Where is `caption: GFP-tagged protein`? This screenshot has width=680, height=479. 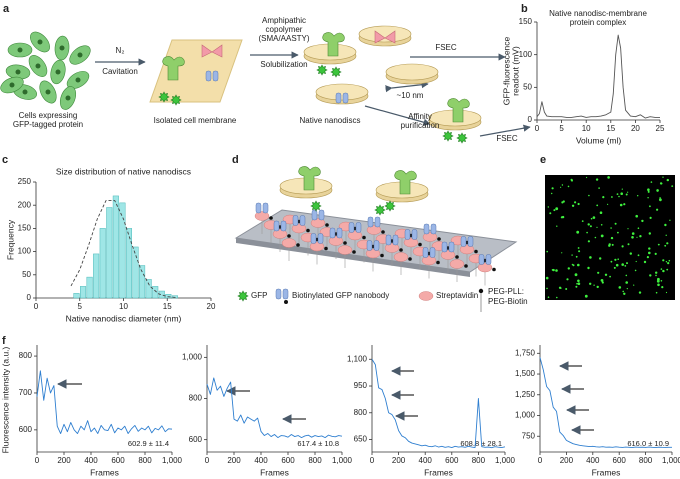 caption: GFP-tagged protein is located at coordinates (48, 124).